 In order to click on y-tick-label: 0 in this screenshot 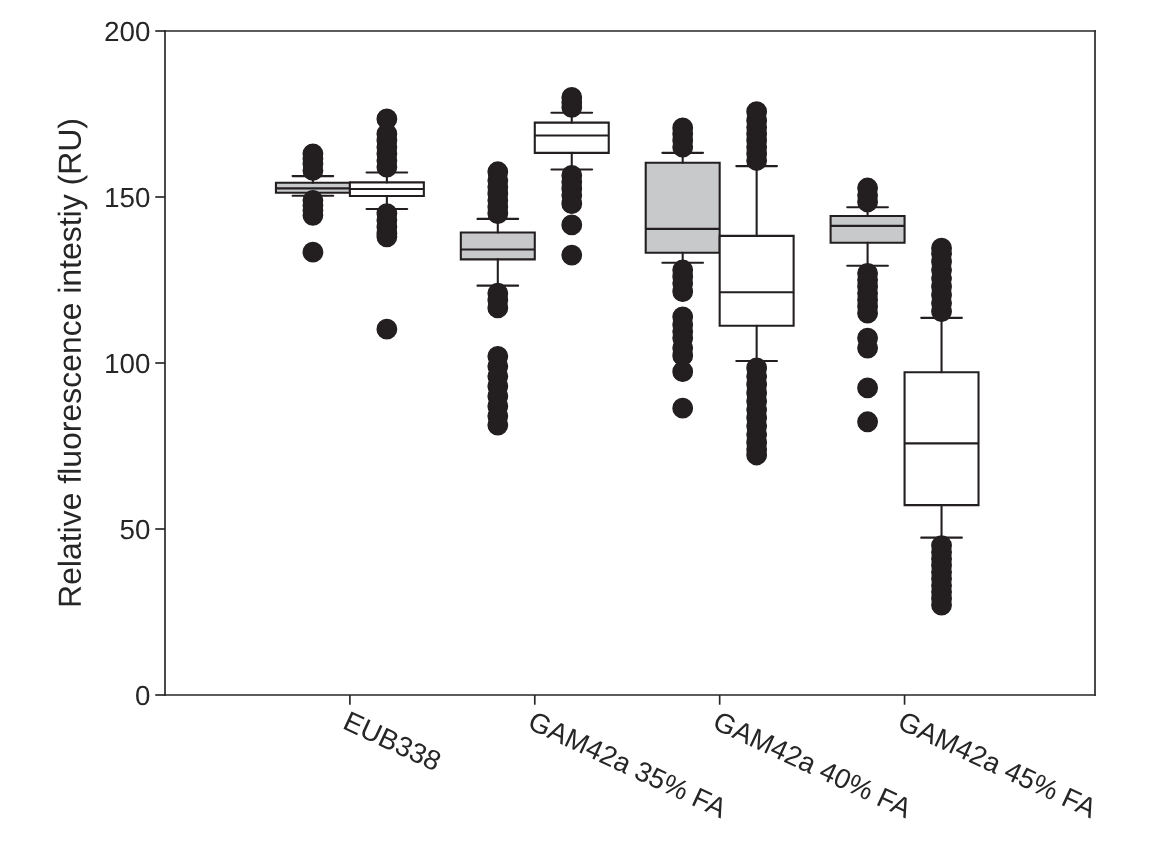, I will do `click(143, 695)`.